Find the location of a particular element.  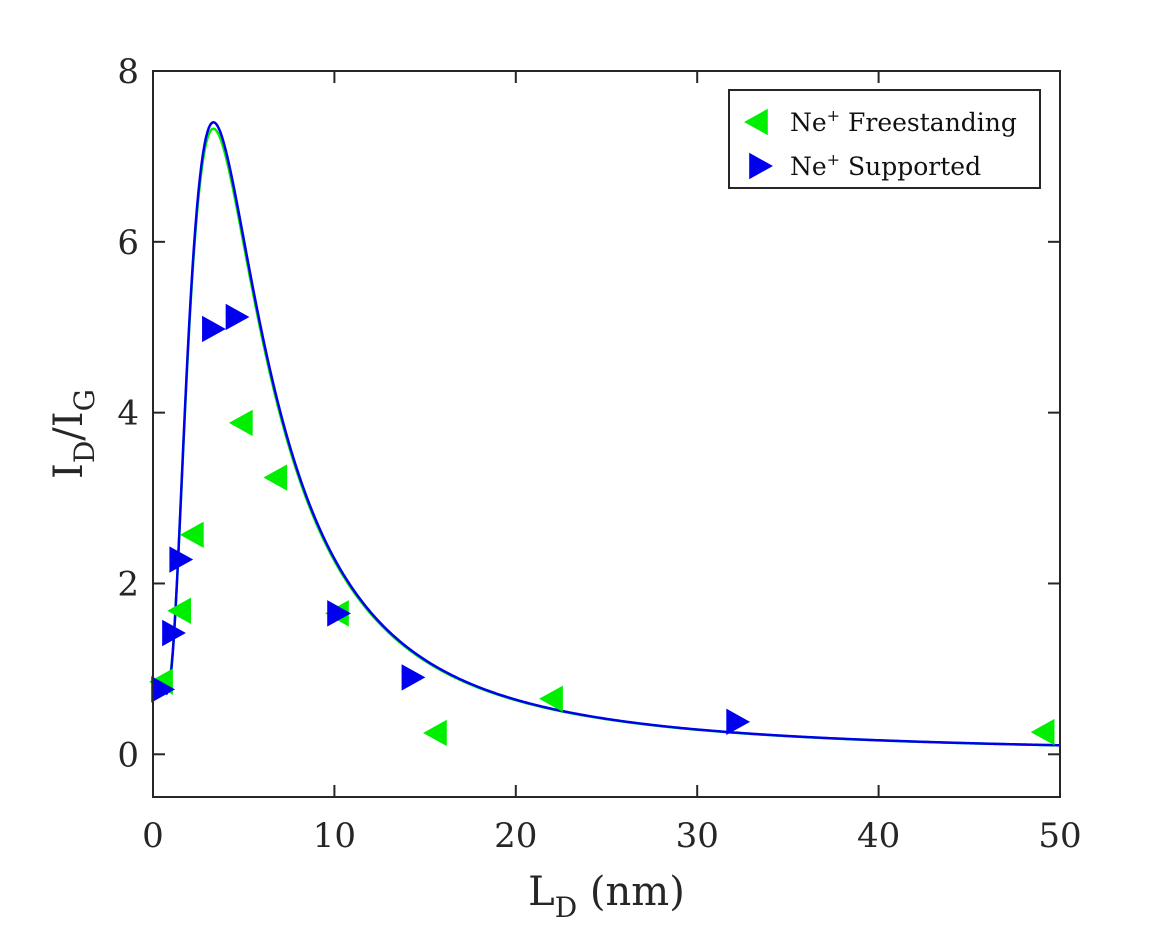

x-axis-label-suffix: (nm) is located at coordinates (631, 892).